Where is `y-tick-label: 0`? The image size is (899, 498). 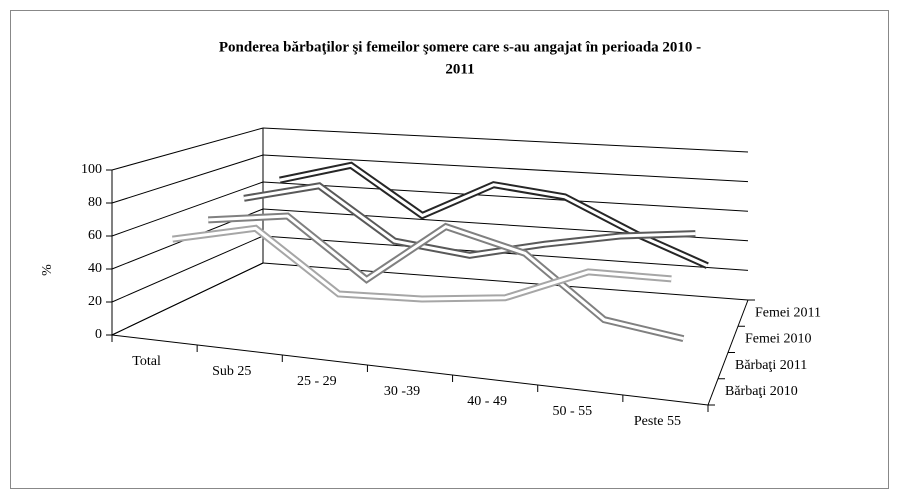
y-tick-label: 0 is located at coordinates (98, 334).